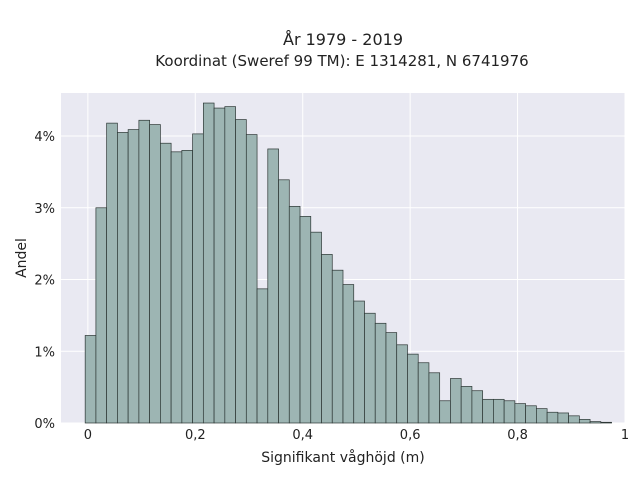 The image size is (640, 484). I want to click on x-tick-label: 0,6, so click(410, 435).